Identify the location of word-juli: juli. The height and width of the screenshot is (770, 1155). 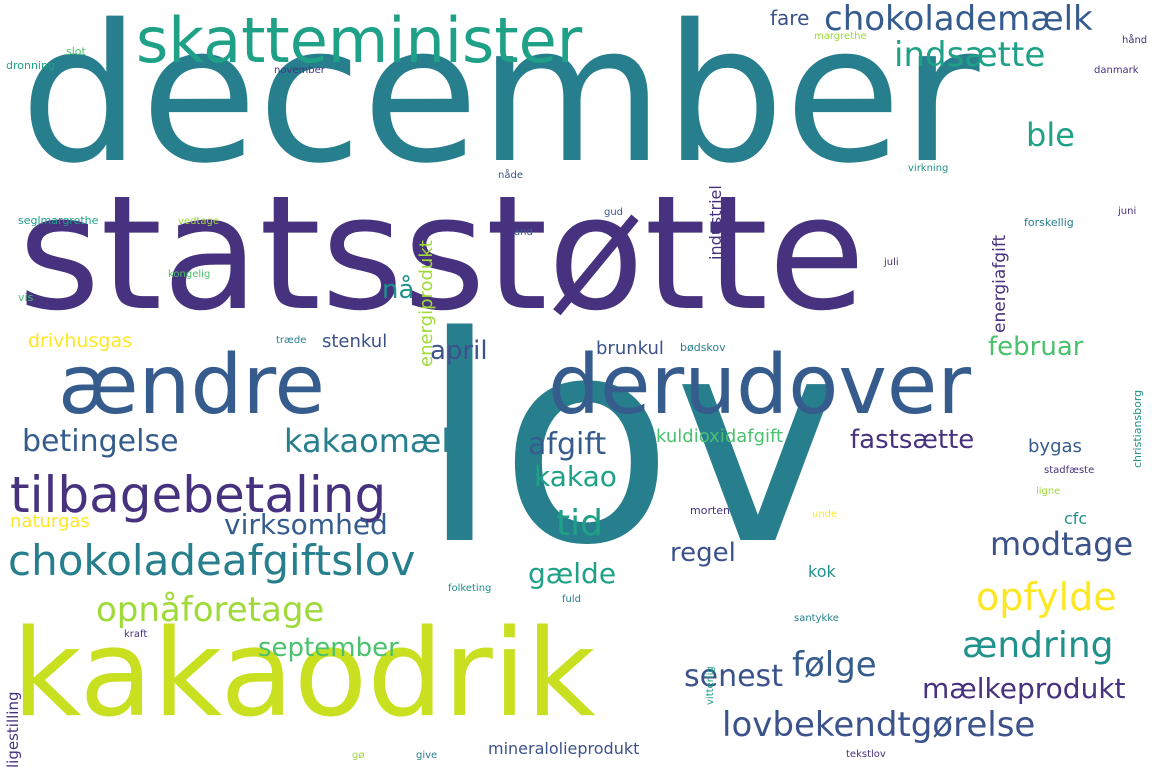
(891, 262).